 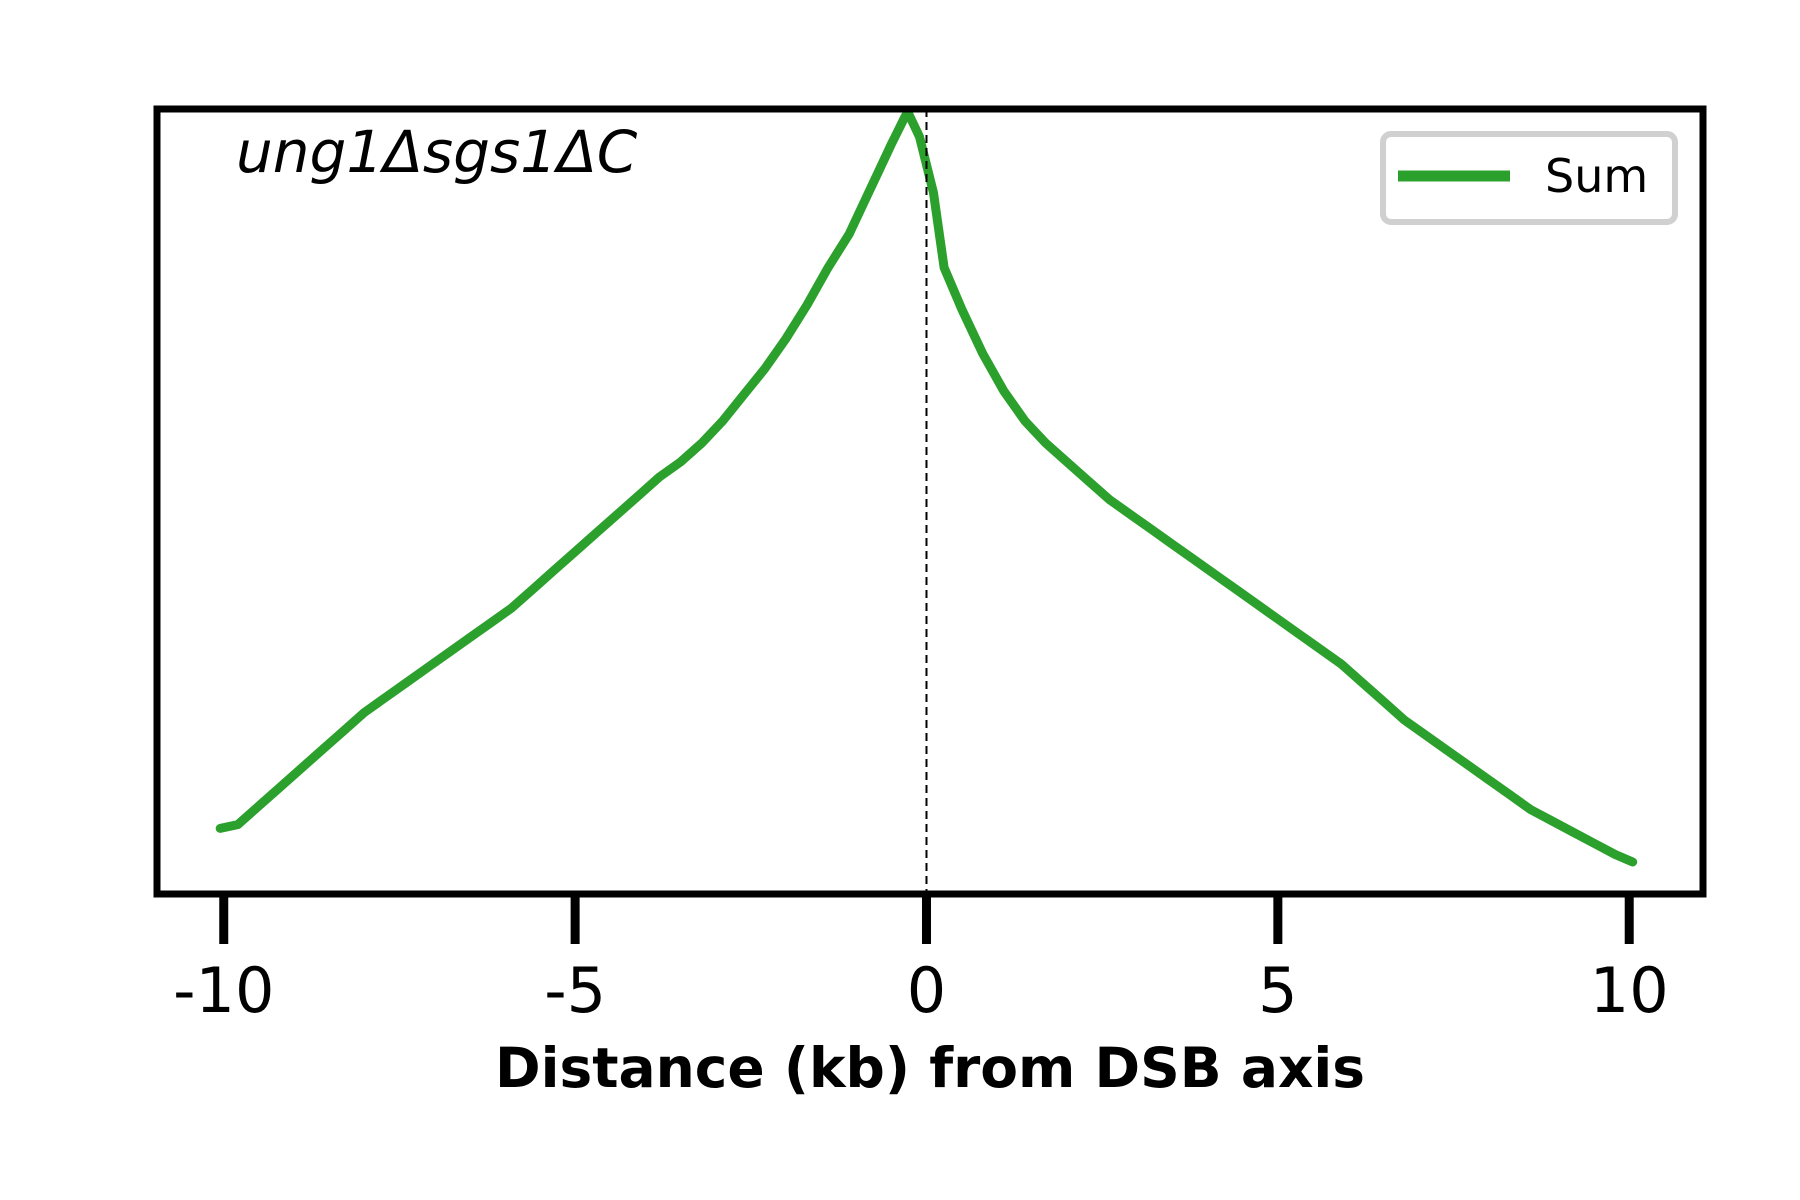 I want to click on panel-title: ung1Δsgs1ΔC, so click(x=437, y=152).